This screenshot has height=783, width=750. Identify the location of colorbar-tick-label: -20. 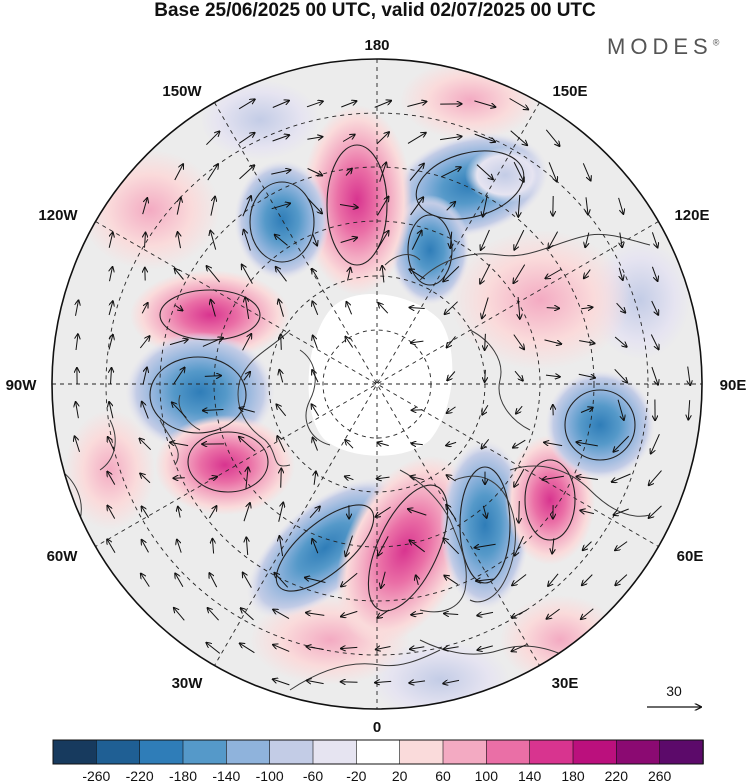
(356, 775).